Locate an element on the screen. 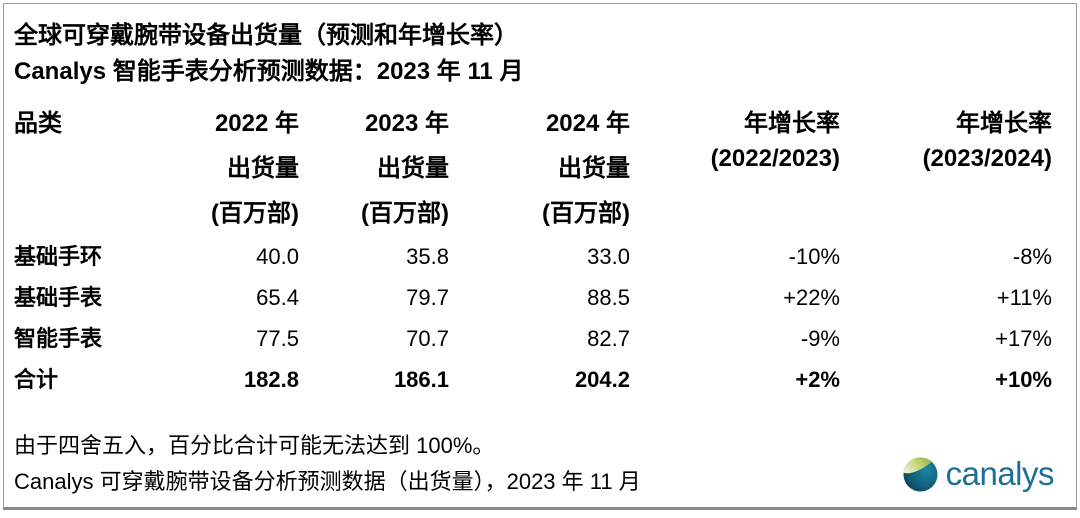 This screenshot has height=518, width=1080. category-cell: 基础手环 is located at coordinates (58, 256).